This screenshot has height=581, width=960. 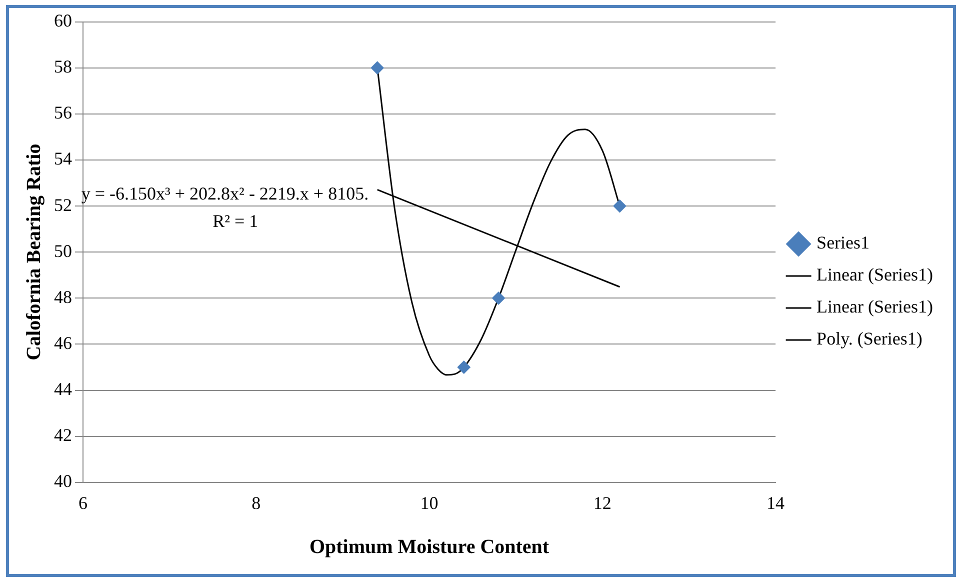 What do you see at coordinates (602, 502) in the screenshot?
I see `x-tick-label: 12` at bounding box center [602, 502].